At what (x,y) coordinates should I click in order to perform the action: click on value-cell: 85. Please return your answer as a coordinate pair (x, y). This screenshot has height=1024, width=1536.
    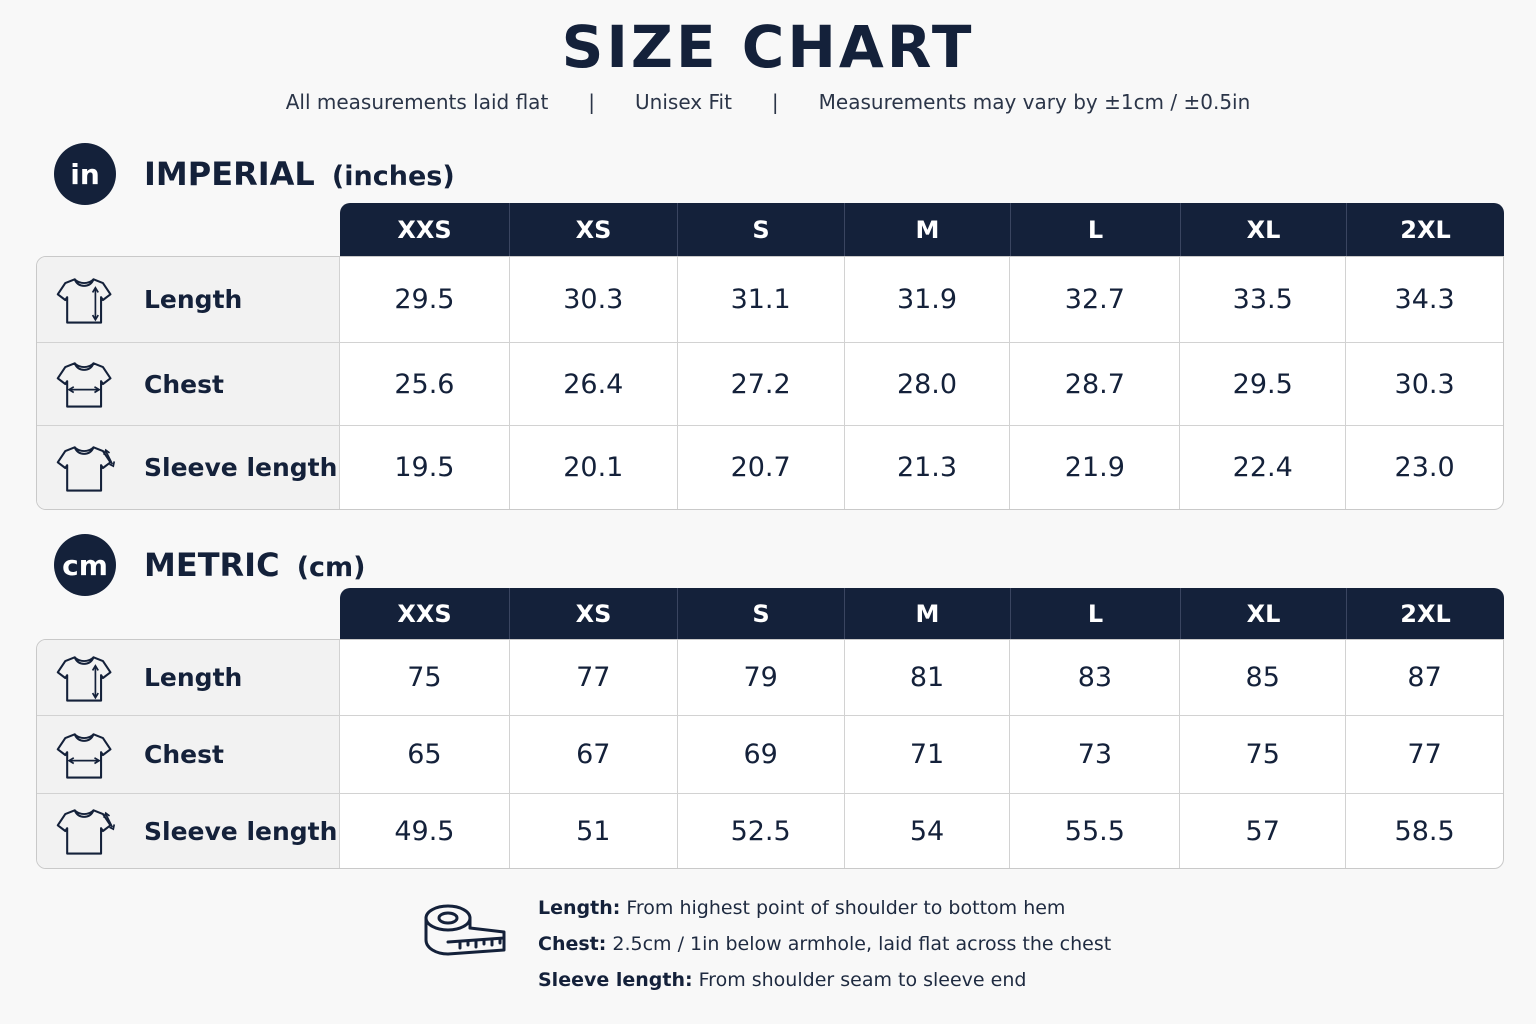
    Looking at the image, I should click on (1263, 677).